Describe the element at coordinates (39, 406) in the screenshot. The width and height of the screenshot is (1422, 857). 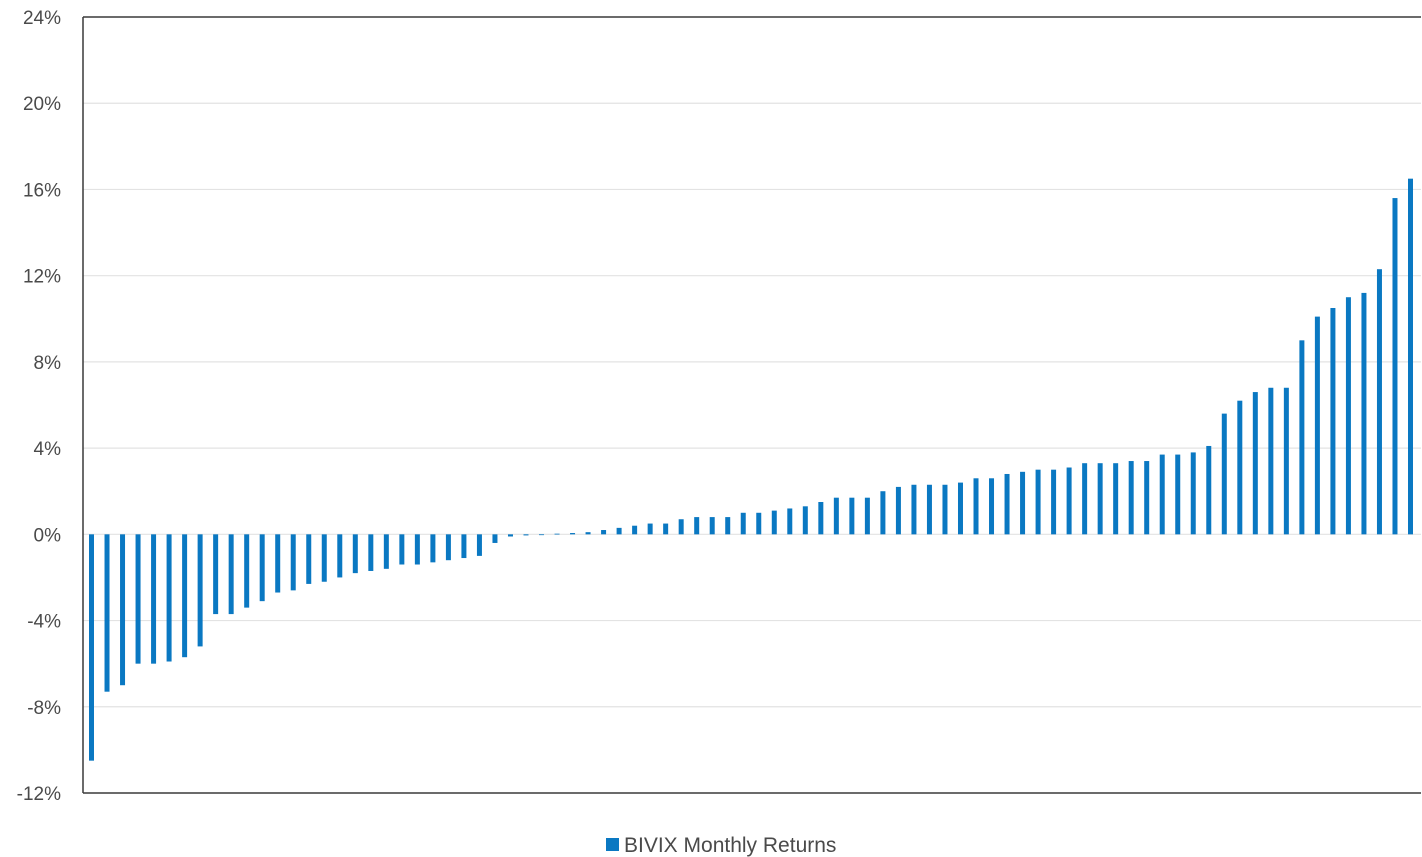
I see `y-axis-tick-labels: 24% 20% 16% 12% 8% 4% 0% -4% -8% -12%` at that location.